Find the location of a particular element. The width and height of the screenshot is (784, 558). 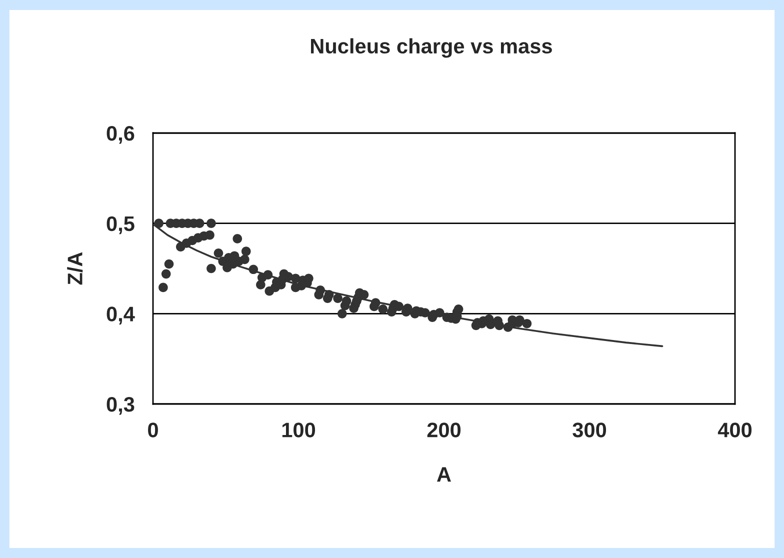

y-tick-label: 0,3 is located at coordinates (120, 406).